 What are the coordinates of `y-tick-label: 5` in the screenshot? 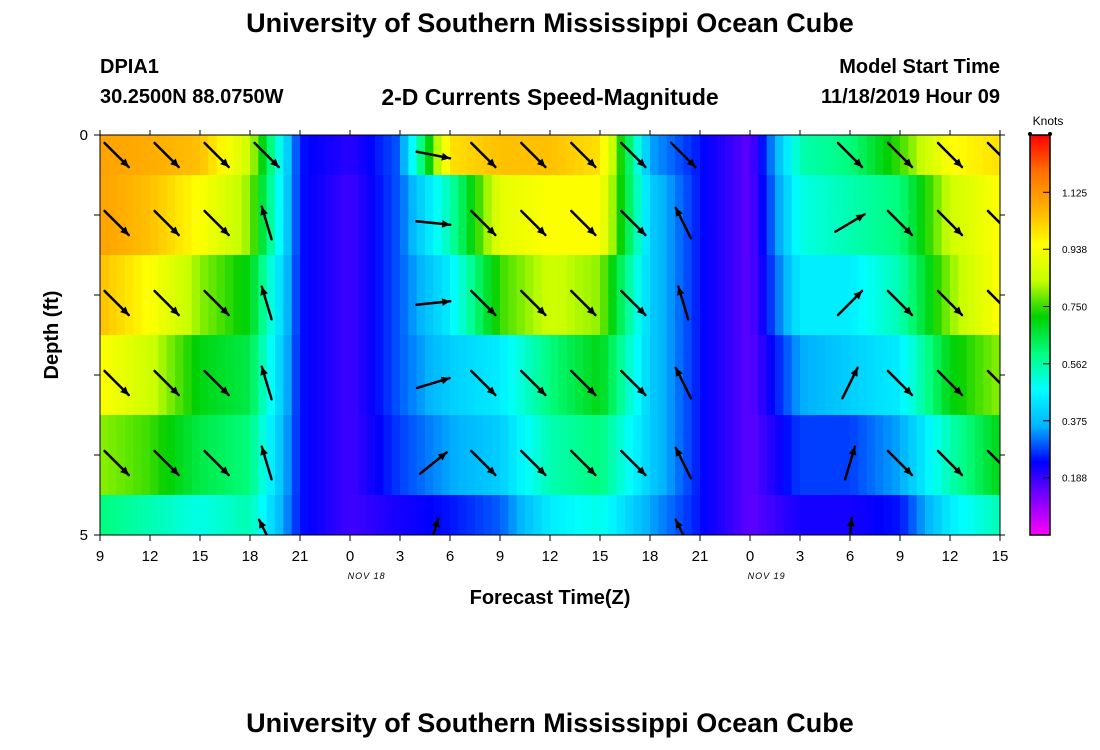 It's located at (84, 535).